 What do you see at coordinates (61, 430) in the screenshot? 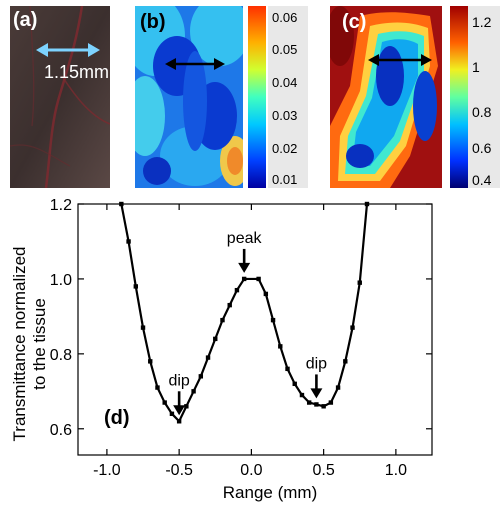
I see `y-tick-label: 0.6` at bounding box center [61, 430].